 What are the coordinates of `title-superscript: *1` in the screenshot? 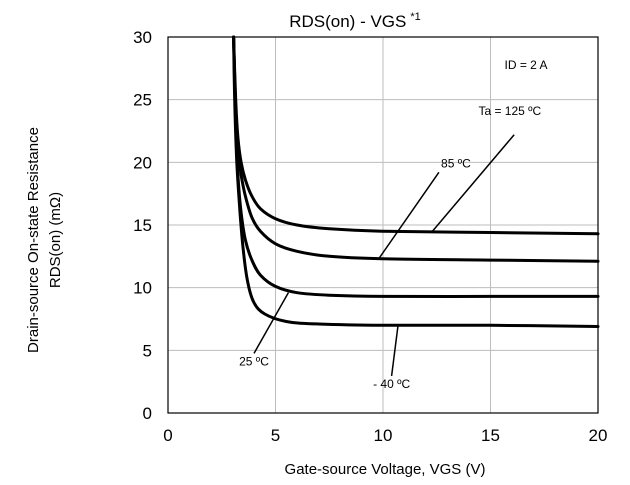 It's located at (415, 17).